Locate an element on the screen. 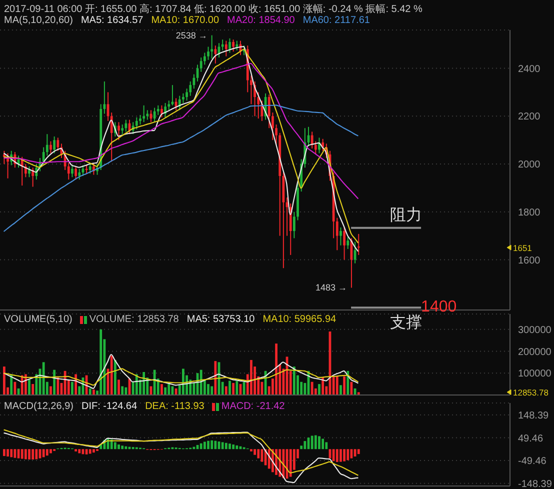 Image resolution: width=554 pixels, height=489 pixels. annotation: 1483 → is located at coordinates (332, 287).